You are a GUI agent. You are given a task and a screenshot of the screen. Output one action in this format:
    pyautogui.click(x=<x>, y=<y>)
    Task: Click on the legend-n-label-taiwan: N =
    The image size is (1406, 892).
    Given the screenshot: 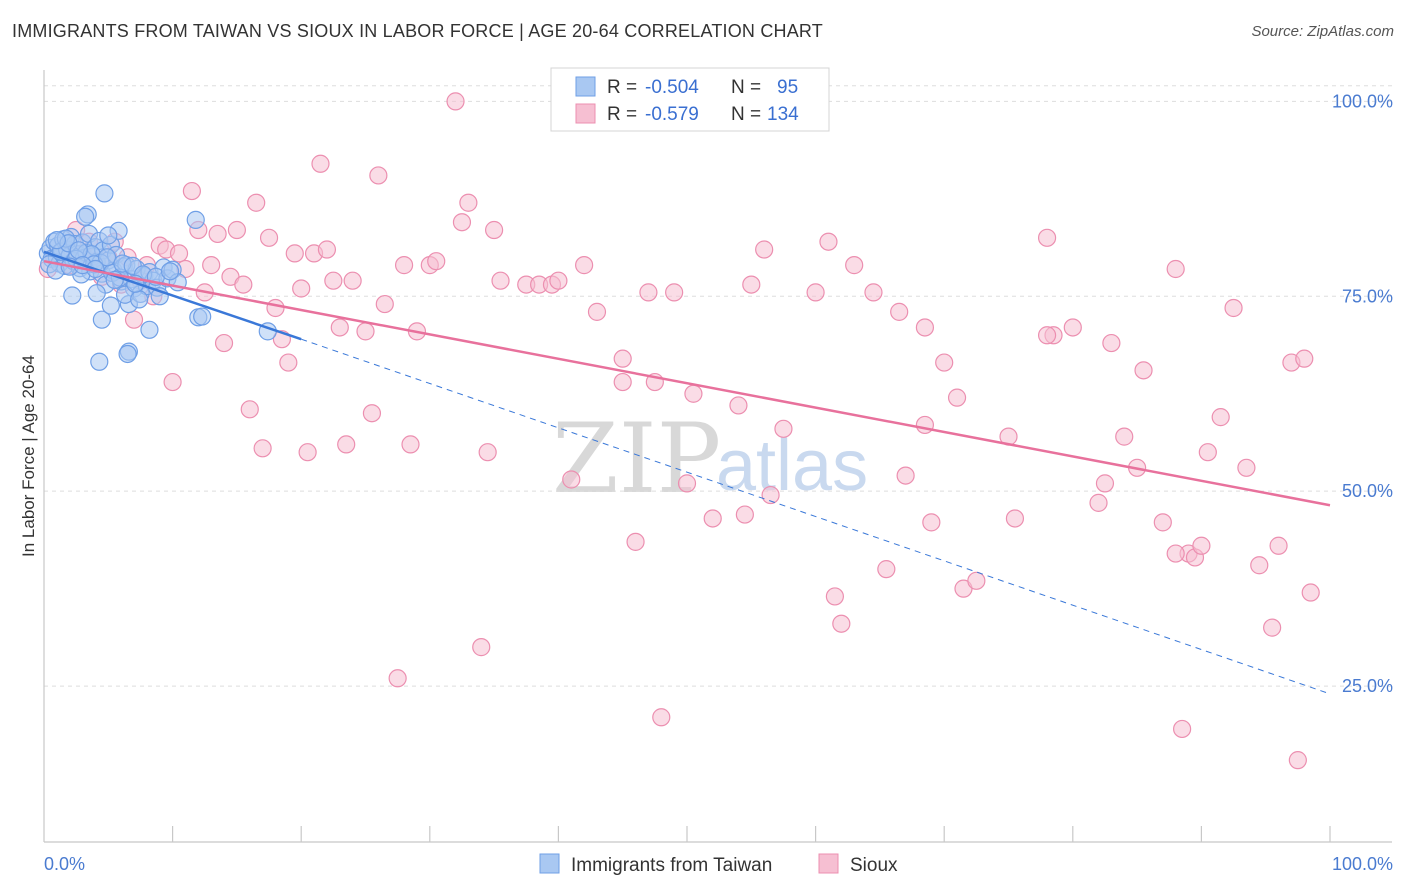 What is the action you would take?
    pyautogui.click(x=746, y=87)
    